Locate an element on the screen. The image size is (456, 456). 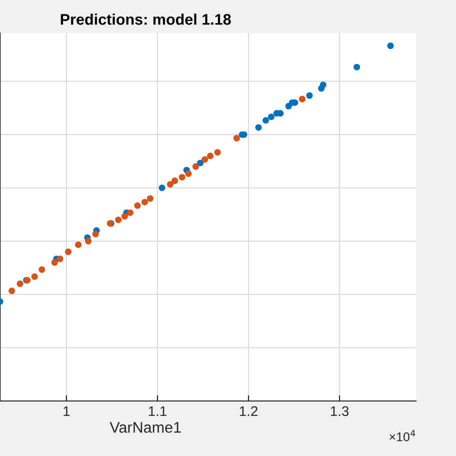
x-tick-label: 1.1 is located at coordinates (157, 411).